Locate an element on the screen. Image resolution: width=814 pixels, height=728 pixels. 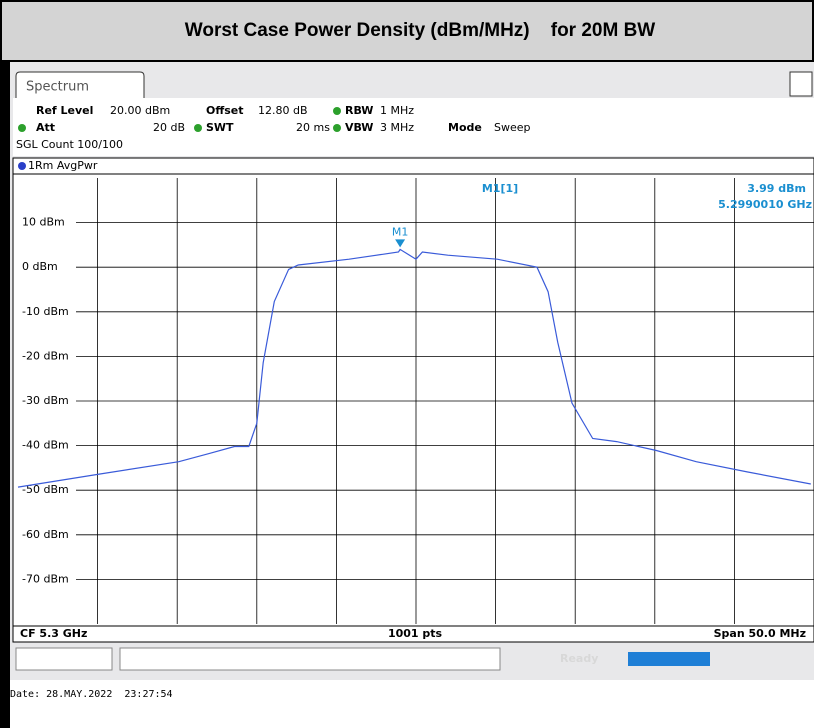
tab is located at coordinates (80, 84).